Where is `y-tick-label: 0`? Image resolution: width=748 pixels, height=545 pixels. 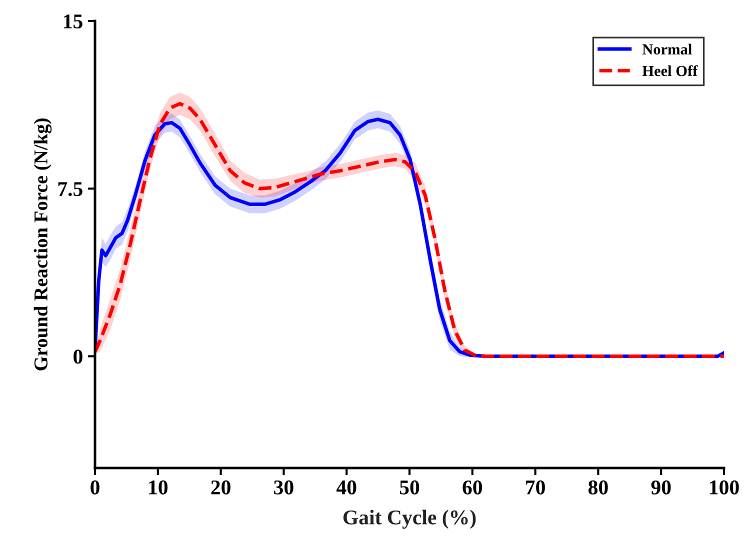
y-tick-label: 0 is located at coordinates (78, 357).